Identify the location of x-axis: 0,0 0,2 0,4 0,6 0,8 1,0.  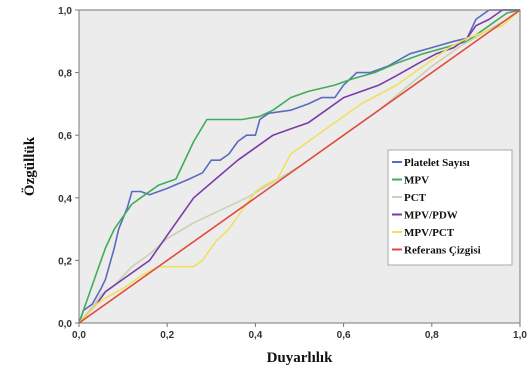
(299, 332).